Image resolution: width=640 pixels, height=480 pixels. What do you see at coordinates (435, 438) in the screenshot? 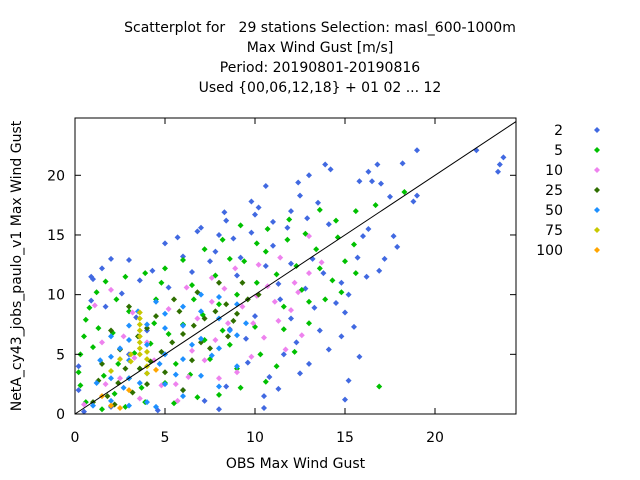
I see `x-tick-label: 20` at bounding box center [435, 438].